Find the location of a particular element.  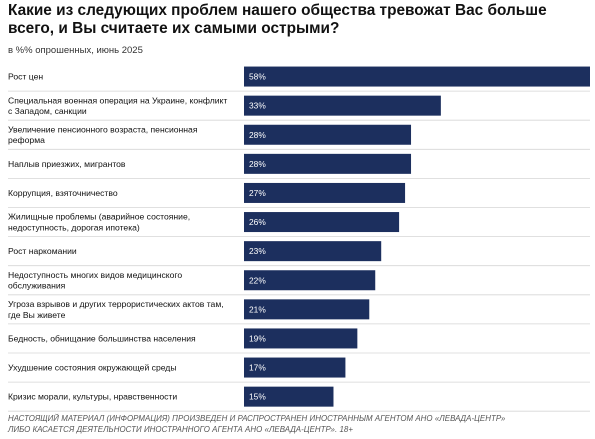

category-label: Кризис морали, культуры, нравственности is located at coordinates (92, 397).